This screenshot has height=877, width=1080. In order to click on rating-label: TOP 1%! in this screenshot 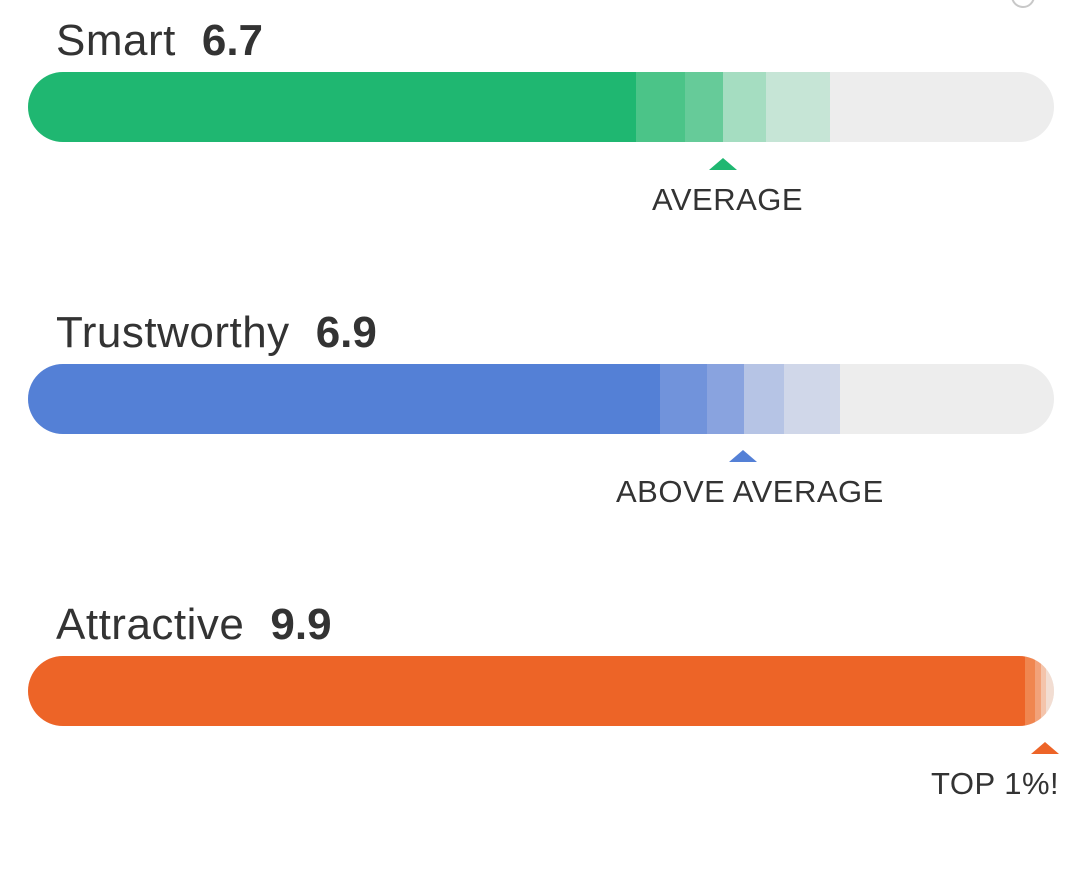, I will do `click(995, 783)`.